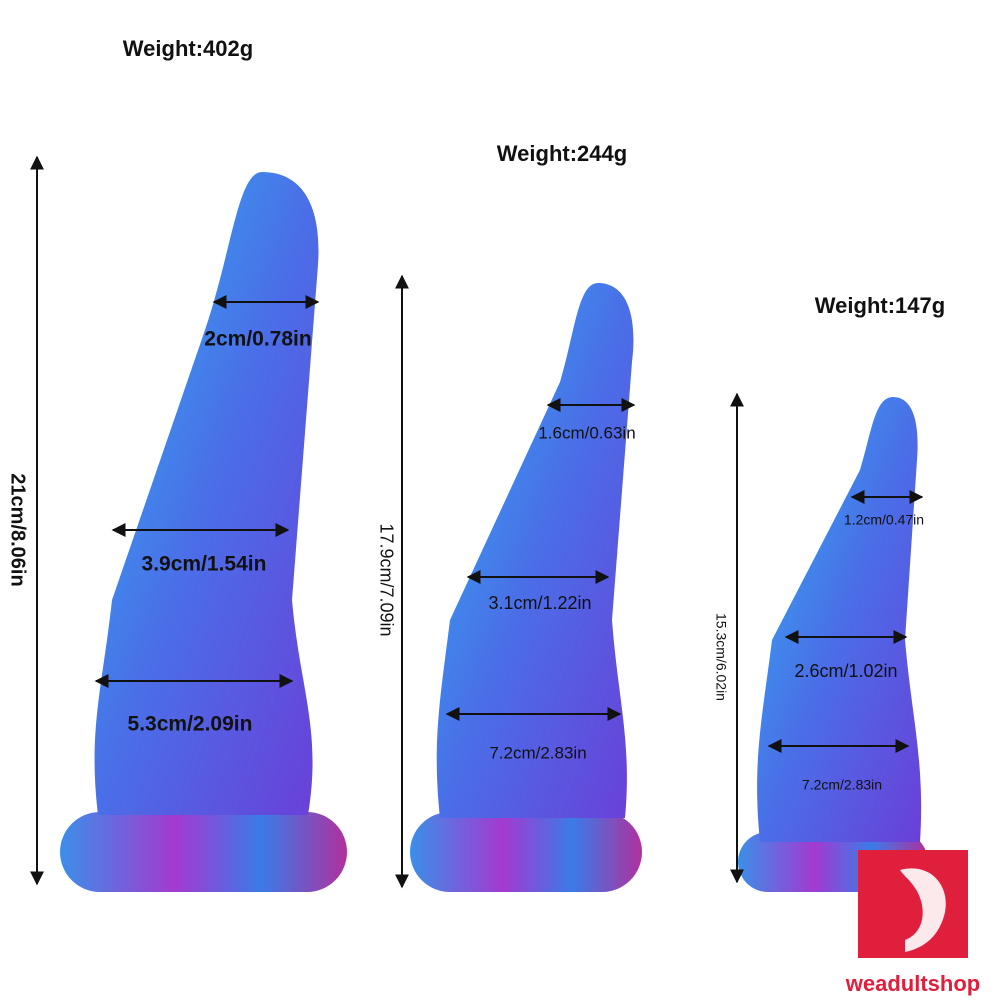  Describe the element at coordinates (912, 983) in the screenshot. I see `logo-text: weadultshop` at that location.